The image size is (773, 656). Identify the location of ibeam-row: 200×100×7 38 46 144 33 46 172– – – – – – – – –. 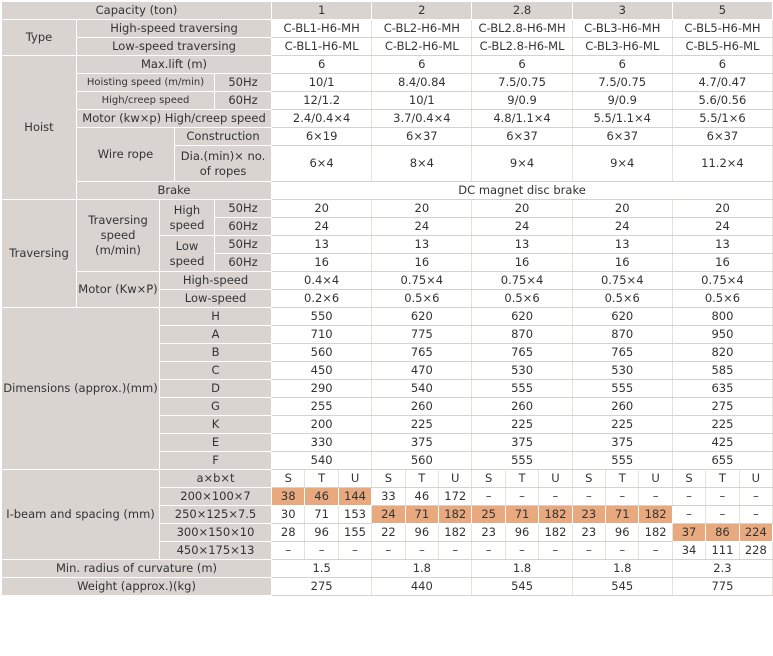
(387, 496).